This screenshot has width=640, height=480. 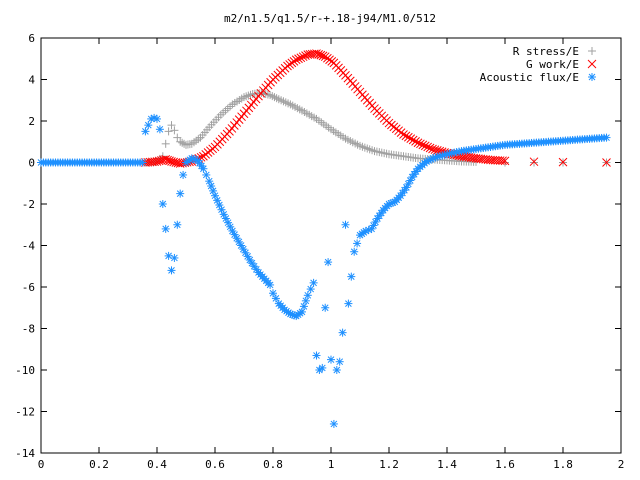 What do you see at coordinates (330, 18) in the screenshot?
I see `chart-title: m2/n1.5/q1.5/r-+.18-j94/M1.0/512` at bounding box center [330, 18].